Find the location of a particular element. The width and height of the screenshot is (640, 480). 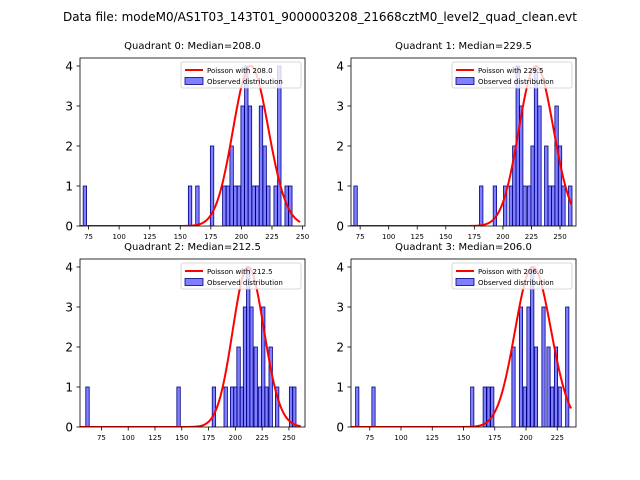

quadrant-1-title: Quadrant 1: Median=229.5 is located at coordinates (463, 46).